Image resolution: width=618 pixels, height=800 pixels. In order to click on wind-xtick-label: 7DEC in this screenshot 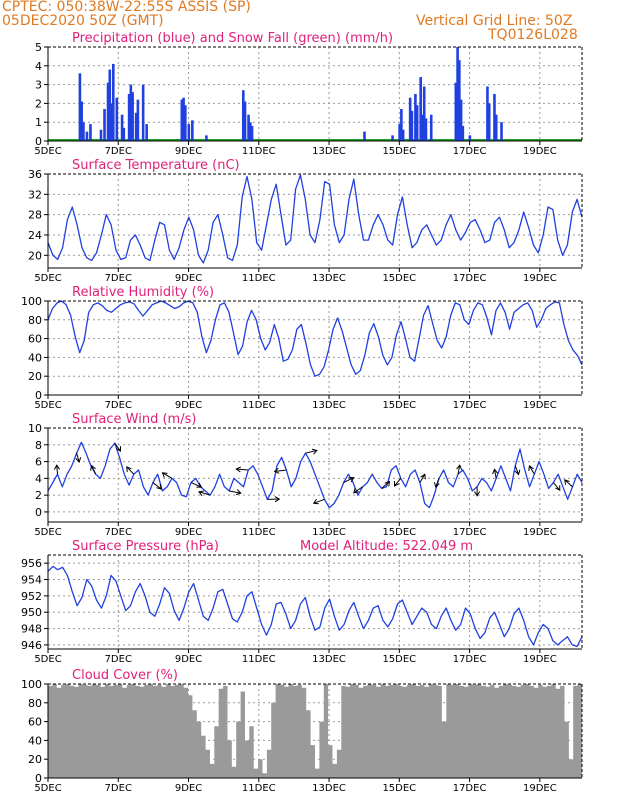, I will do `click(118, 532)`.